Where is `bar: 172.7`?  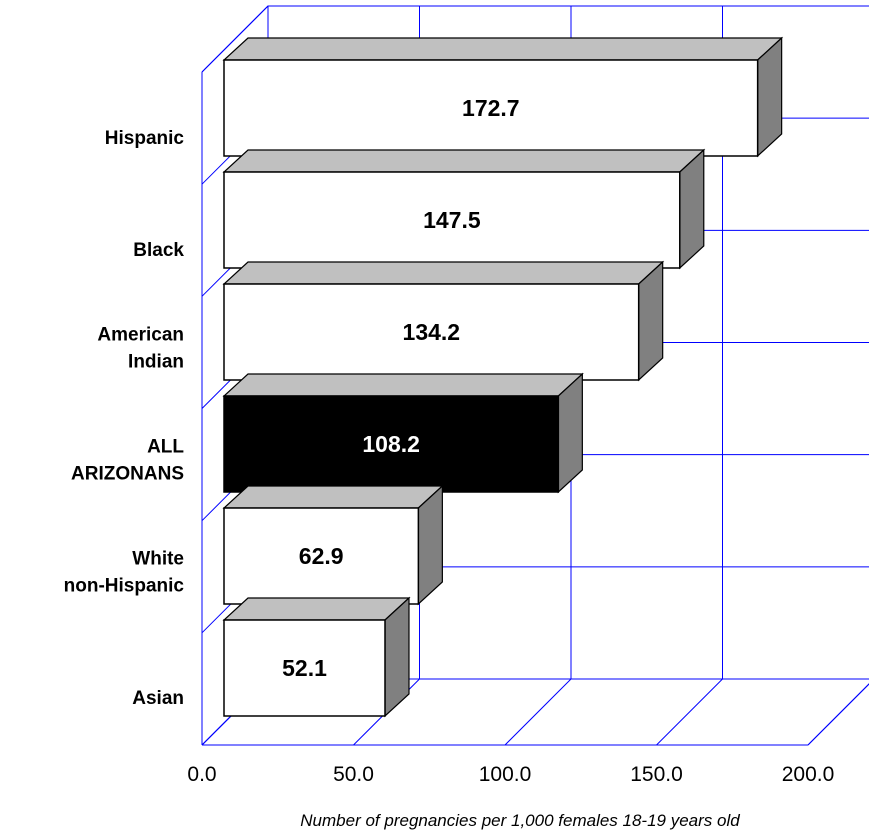 bar: 172.7 is located at coordinates (503, 97).